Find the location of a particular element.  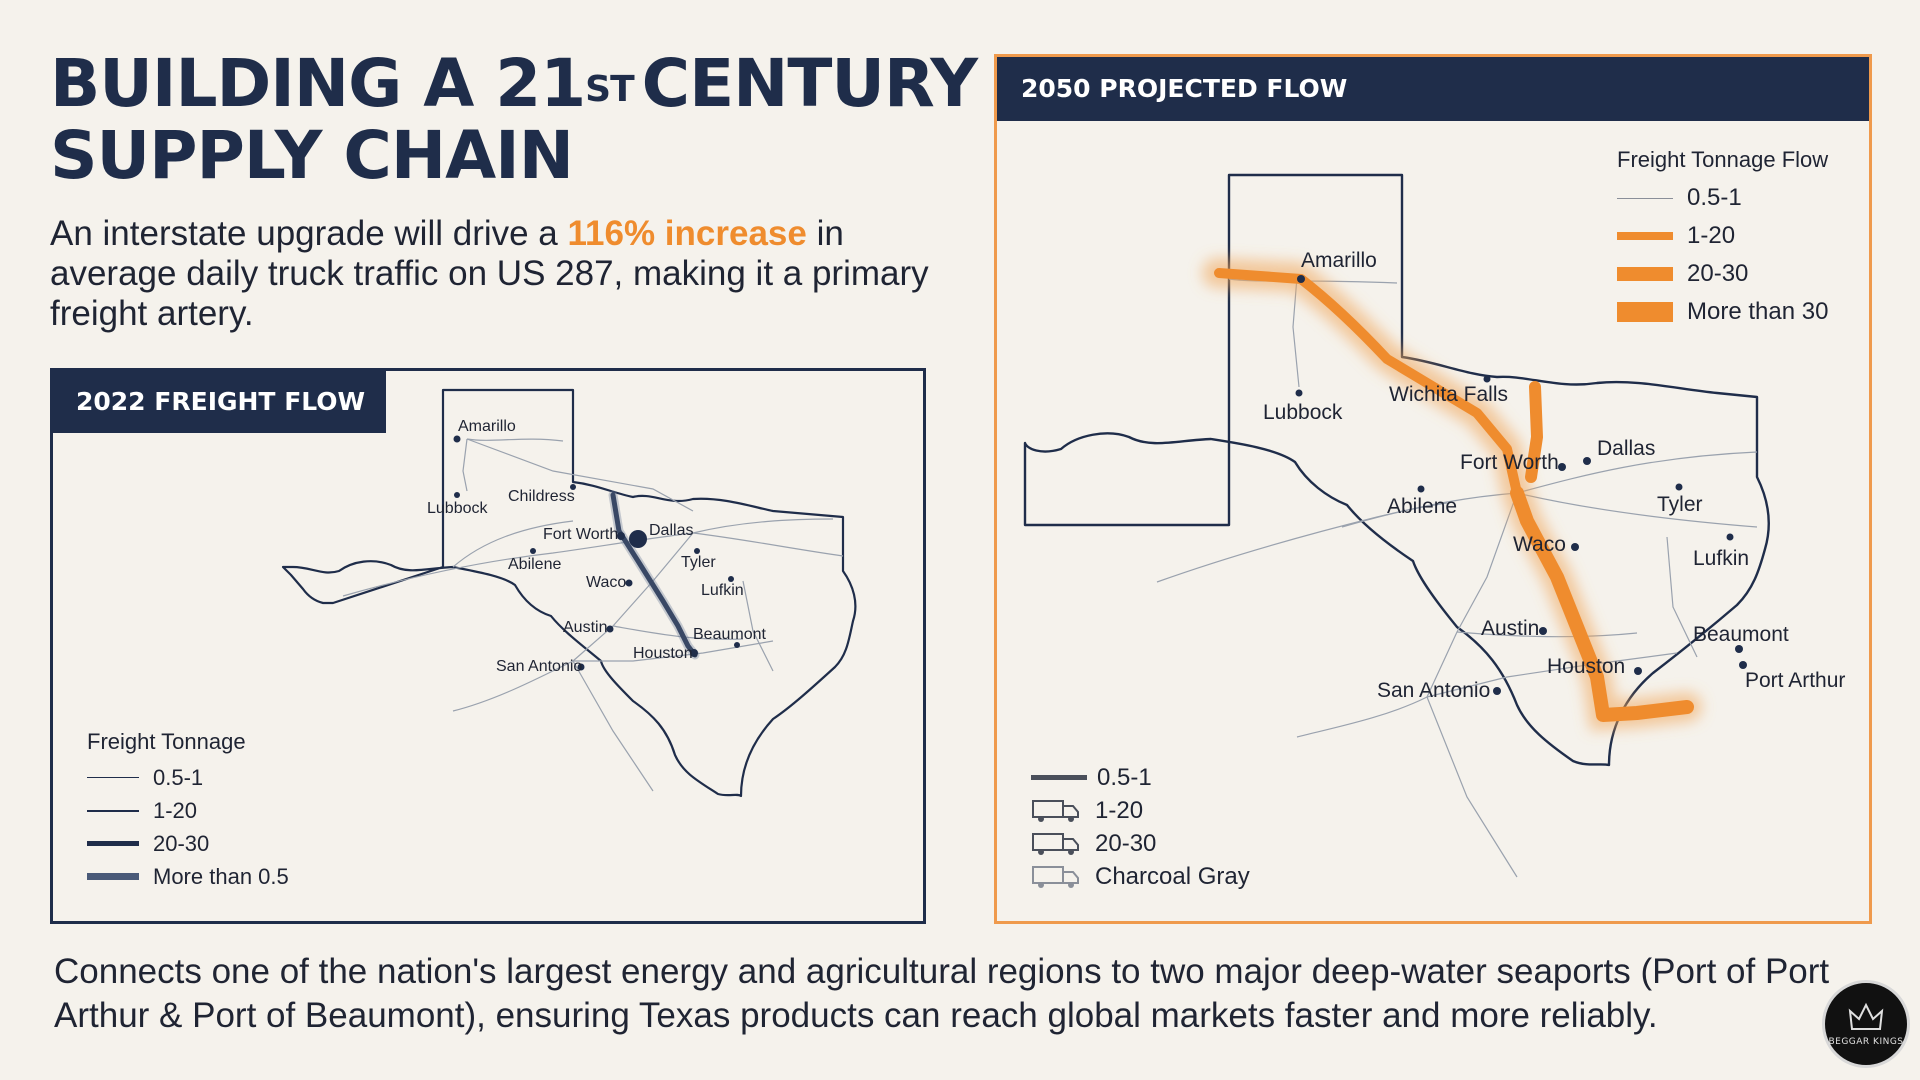

title-line1-a: BUILDING A 21 is located at coordinates (318, 83).